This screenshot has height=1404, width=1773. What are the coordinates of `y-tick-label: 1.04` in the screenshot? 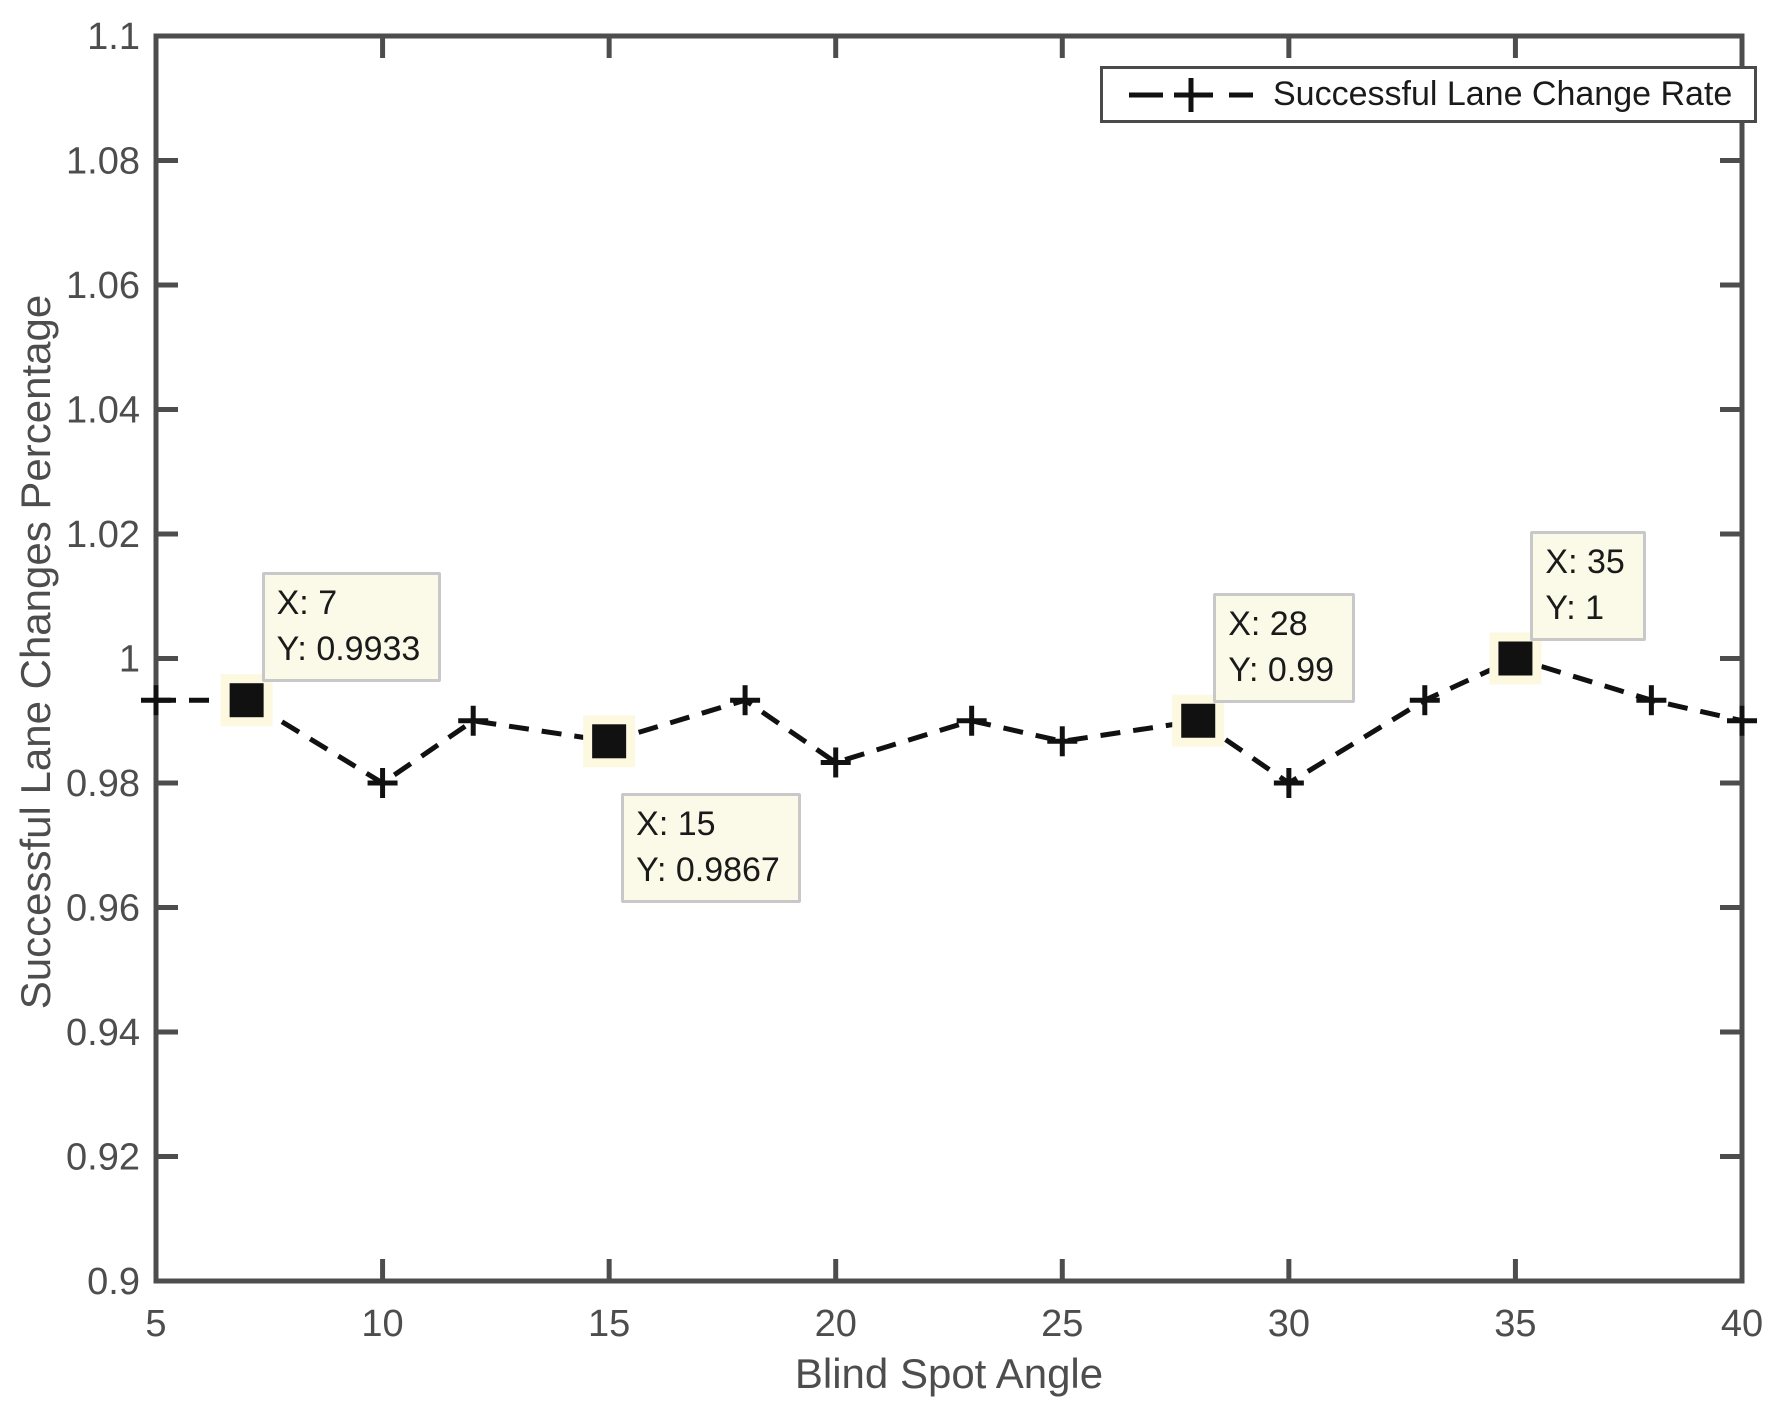 It's located at (103, 411).